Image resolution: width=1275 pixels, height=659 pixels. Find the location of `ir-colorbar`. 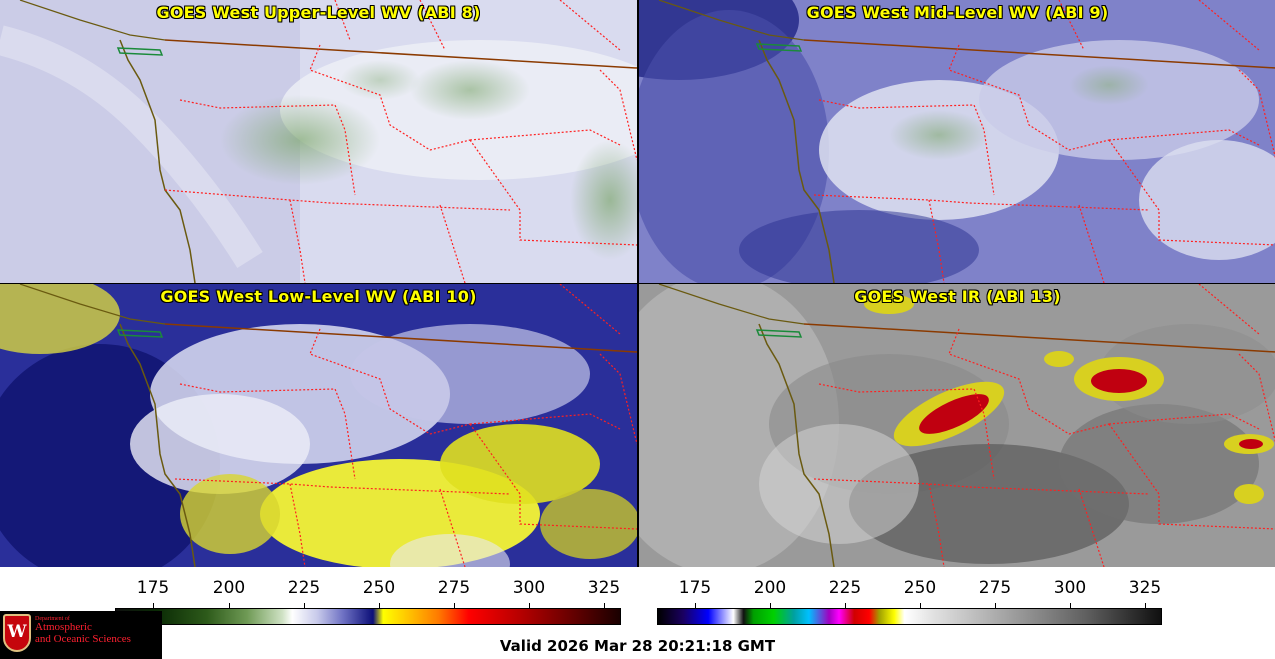

ir-colorbar is located at coordinates (909, 616).